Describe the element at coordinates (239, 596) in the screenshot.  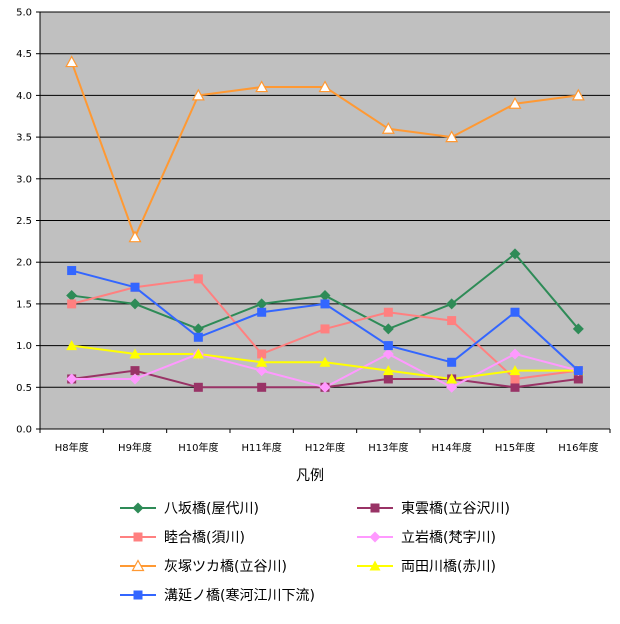
I see `legend-label: 溝延ノ橋(寒河江川下流)` at that location.